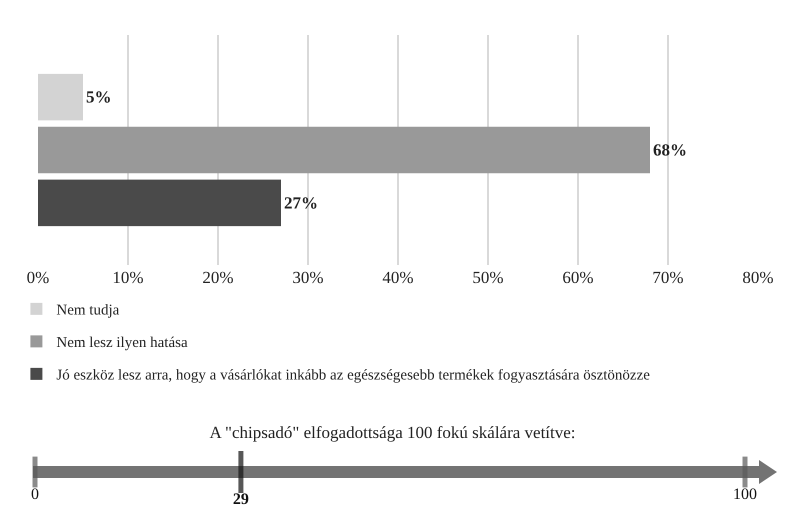 This screenshot has height=524, width=785. What do you see at coordinates (758, 277) in the screenshot?
I see `x-tick-label: 80%` at bounding box center [758, 277].